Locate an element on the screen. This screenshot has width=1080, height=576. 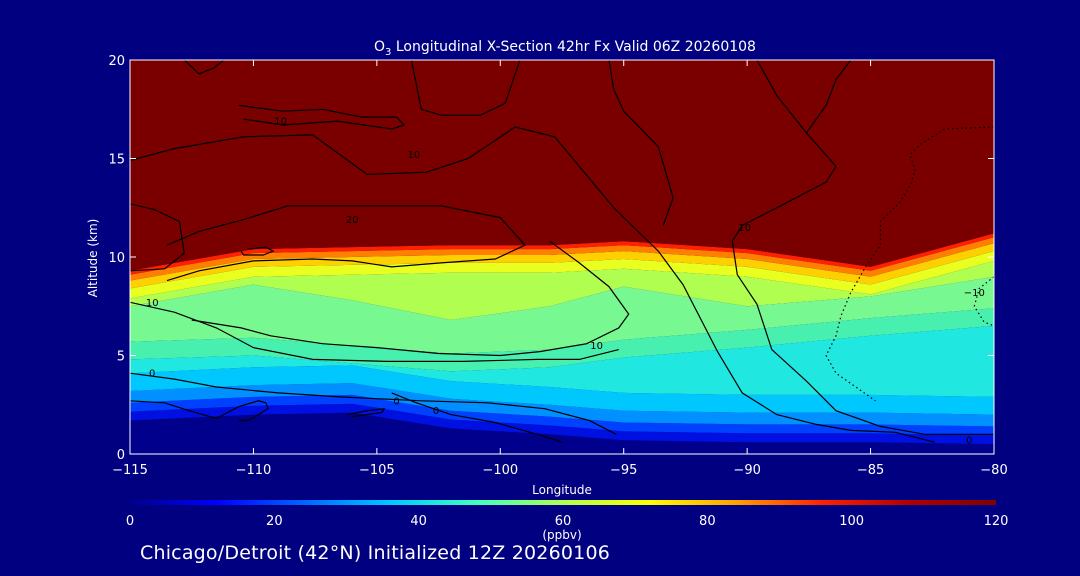
x-tick-label: −90 is located at coordinates (746, 470).